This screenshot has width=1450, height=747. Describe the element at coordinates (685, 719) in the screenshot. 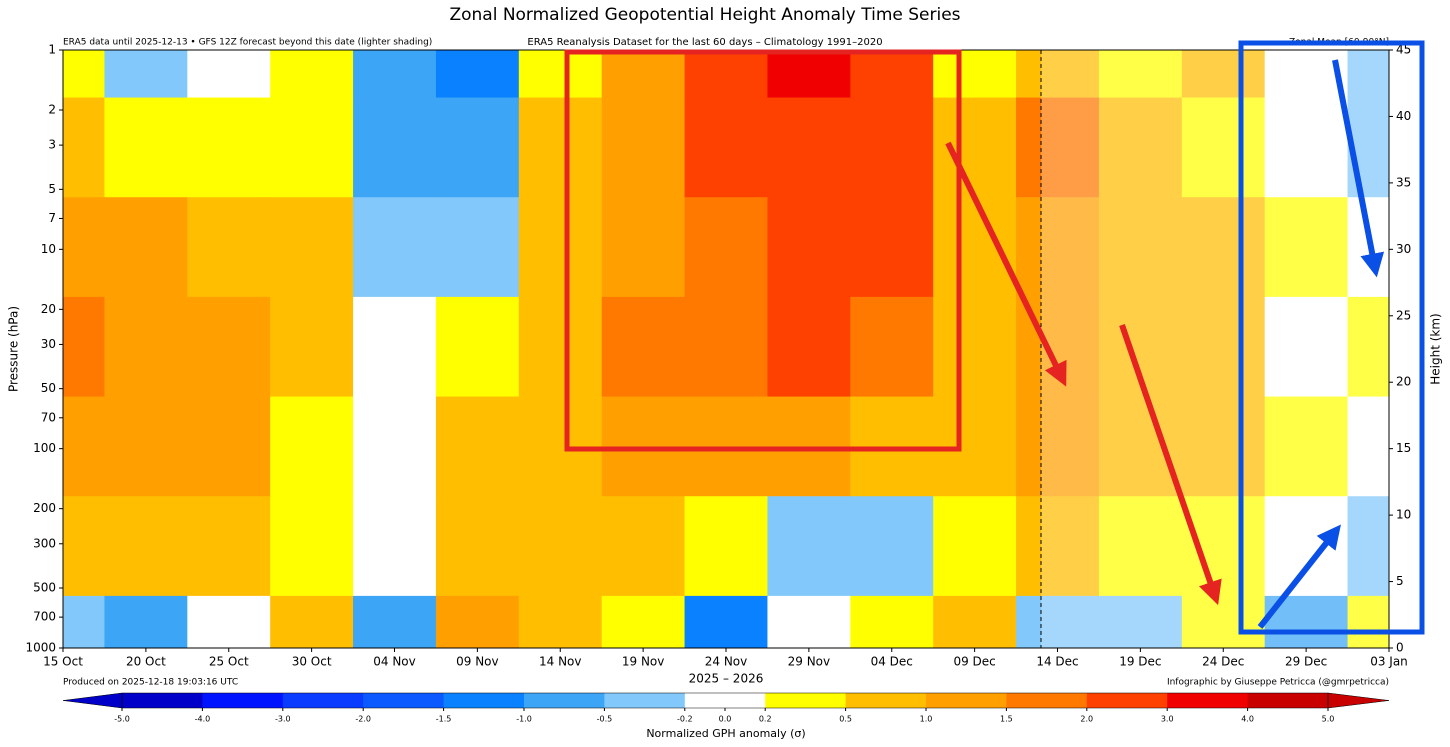

I see `colorbar-tick-label: -0.2` at that location.